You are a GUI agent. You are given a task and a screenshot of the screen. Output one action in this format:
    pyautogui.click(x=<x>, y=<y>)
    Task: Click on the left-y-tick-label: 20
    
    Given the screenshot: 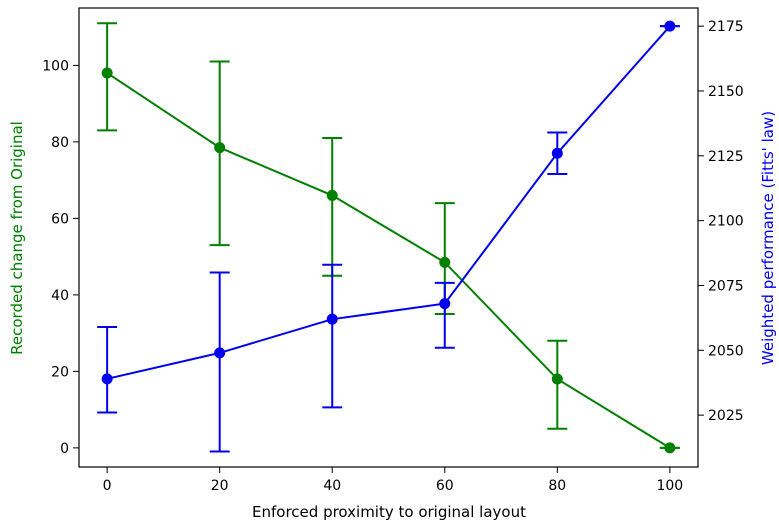 What is the action you would take?
    pyautogui.click(x=60, y=372)
    